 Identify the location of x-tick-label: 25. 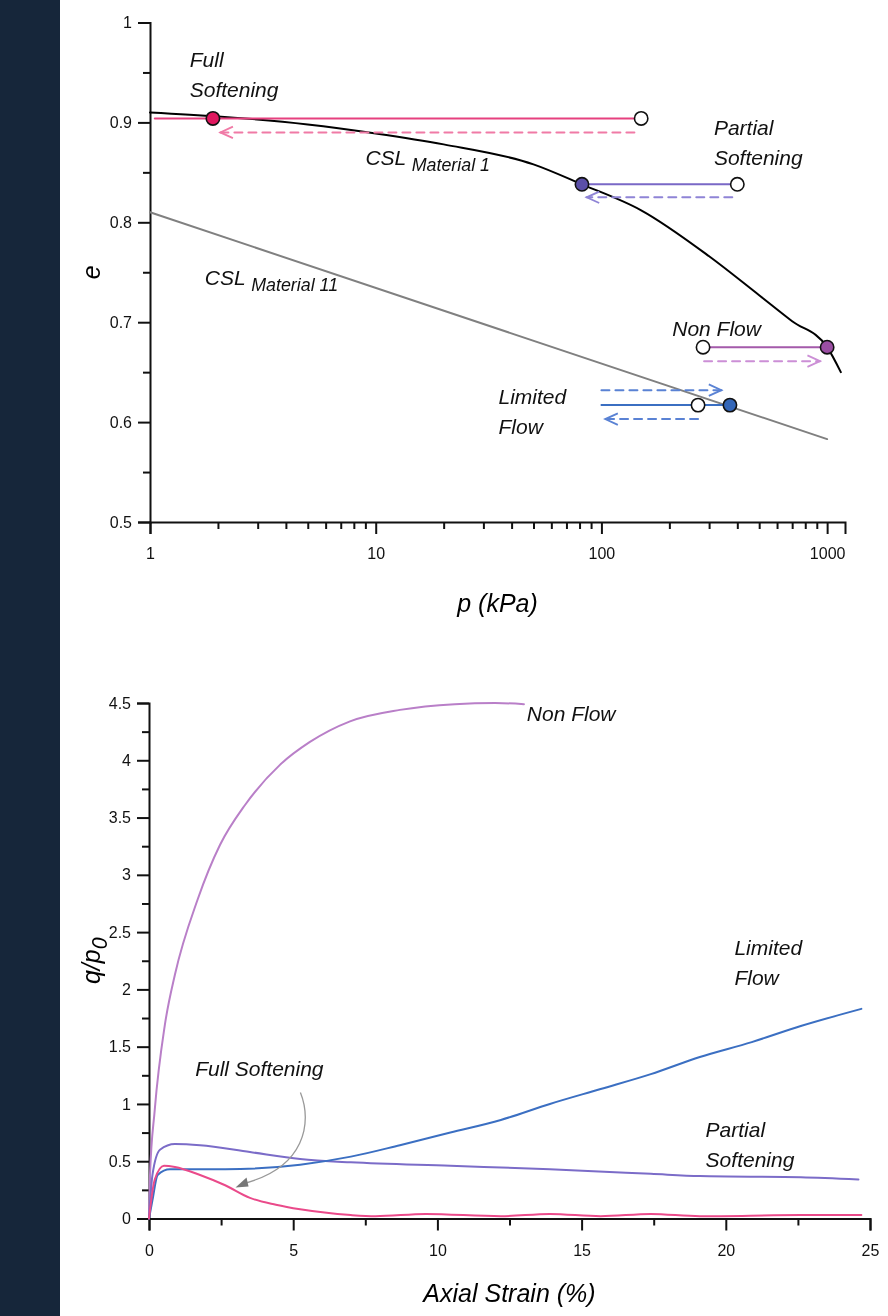
(870, 1250).